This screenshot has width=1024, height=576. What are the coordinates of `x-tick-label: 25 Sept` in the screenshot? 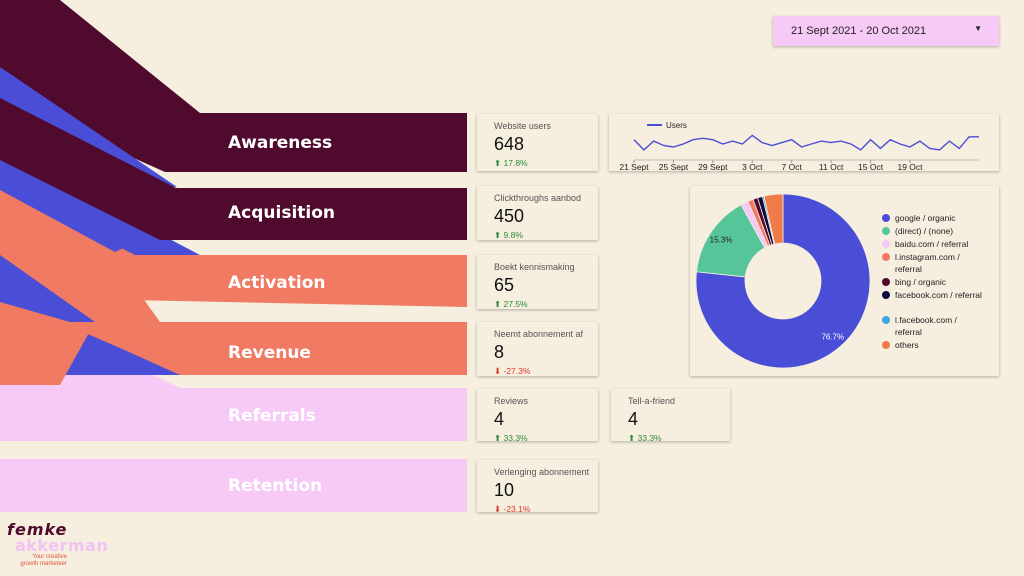 It's located at (674, 166).